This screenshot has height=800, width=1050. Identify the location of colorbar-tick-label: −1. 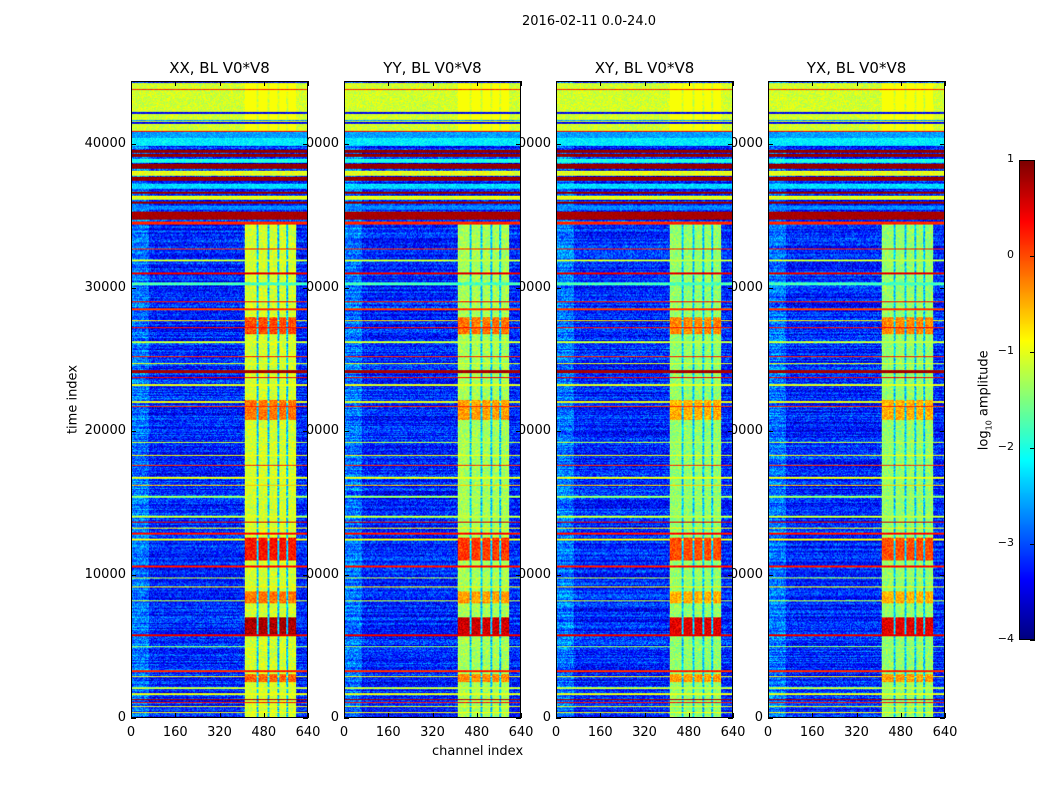
(1005, 350).